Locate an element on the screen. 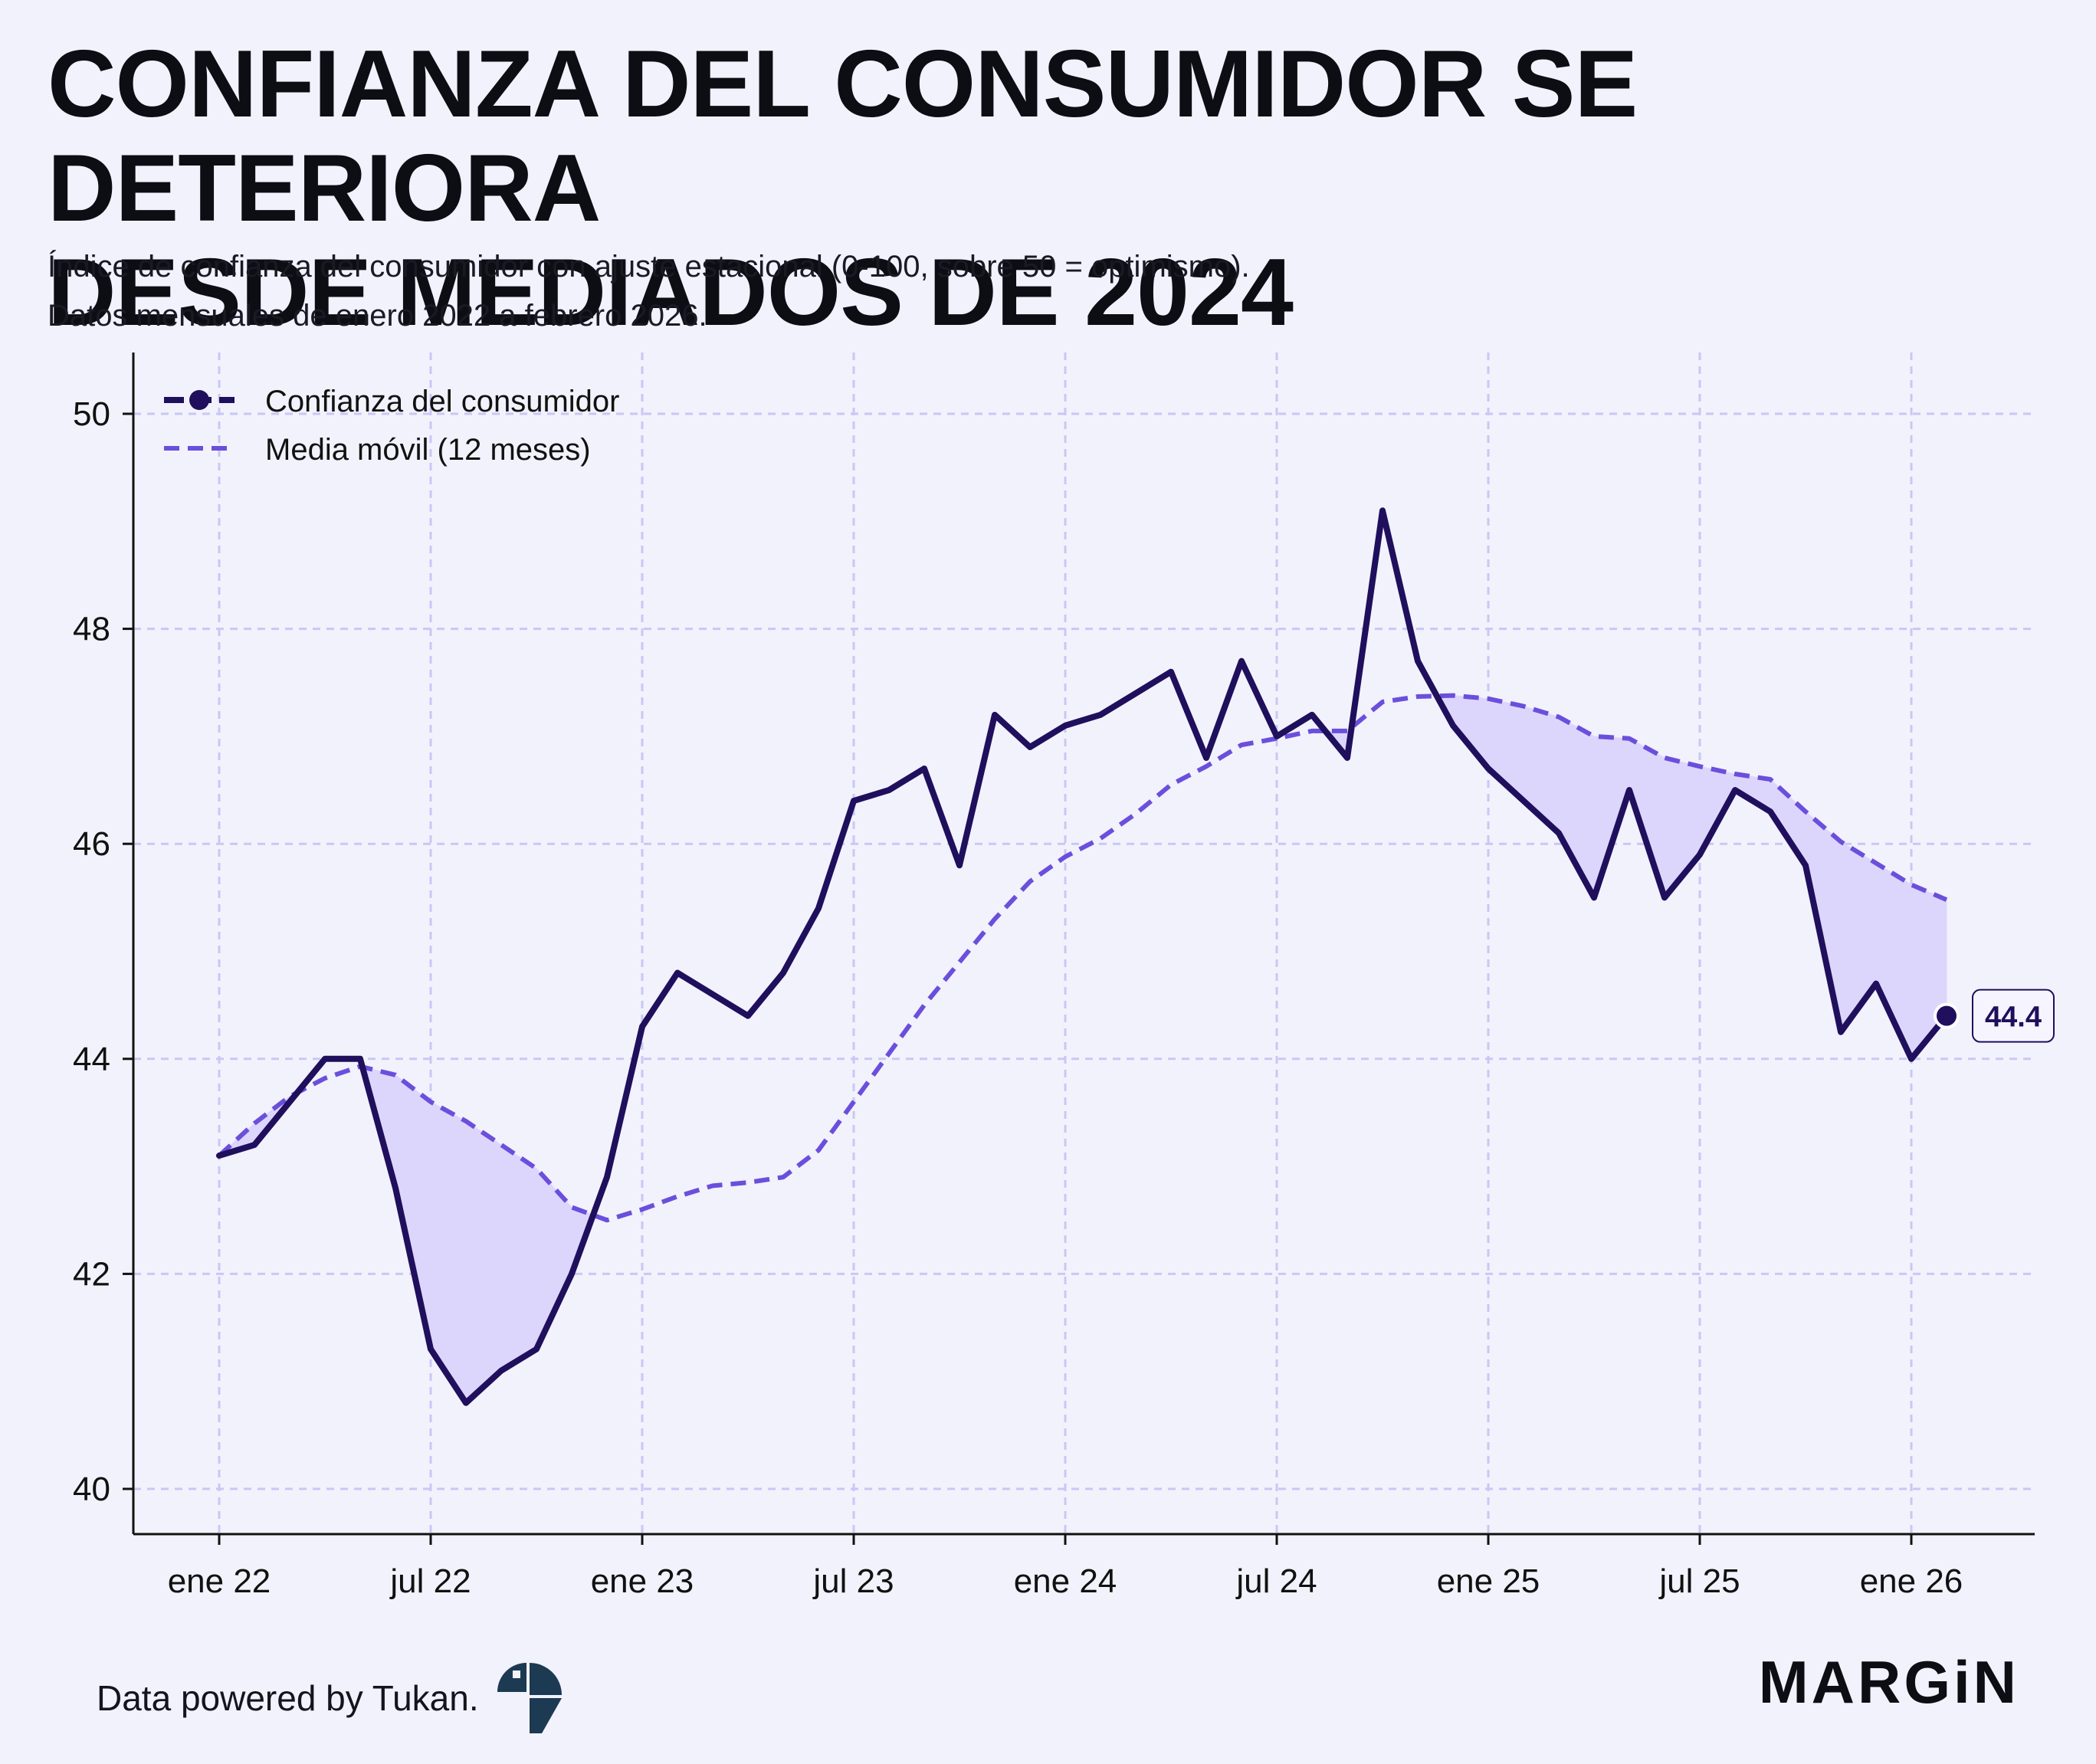 Image resolution: width=2096 pixels, height=1764 pixels. y-tick-label: 50 is located at coordinates (92, 414).